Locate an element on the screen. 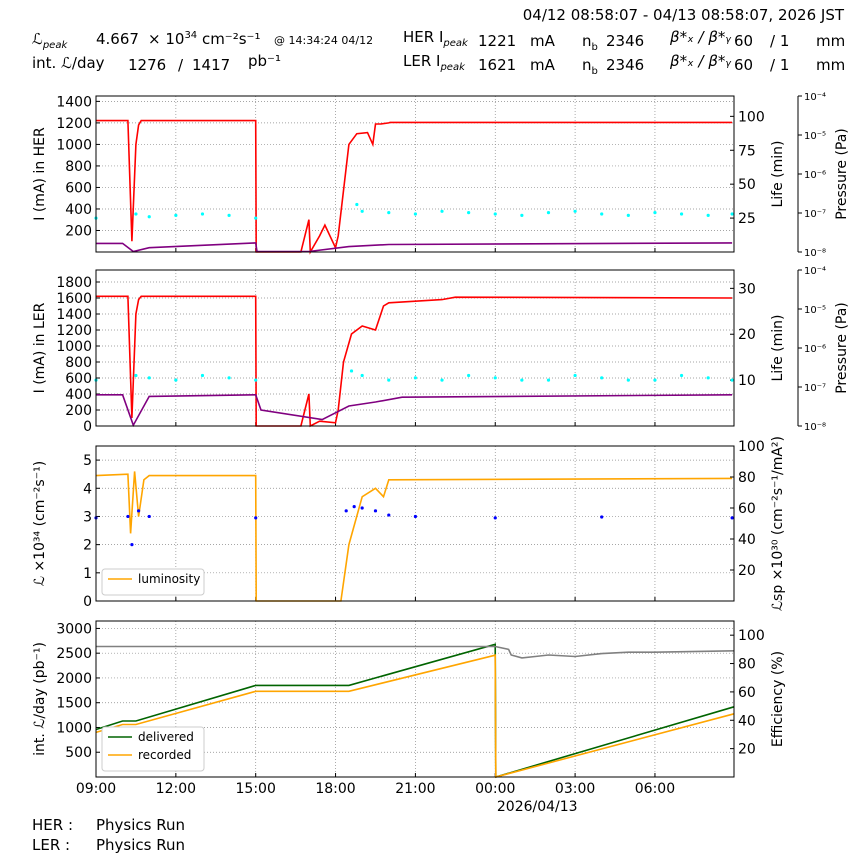 The height and width of the screenshot is (864, 864). y-tick-label: 2500 is located at coordinates (74, 654).